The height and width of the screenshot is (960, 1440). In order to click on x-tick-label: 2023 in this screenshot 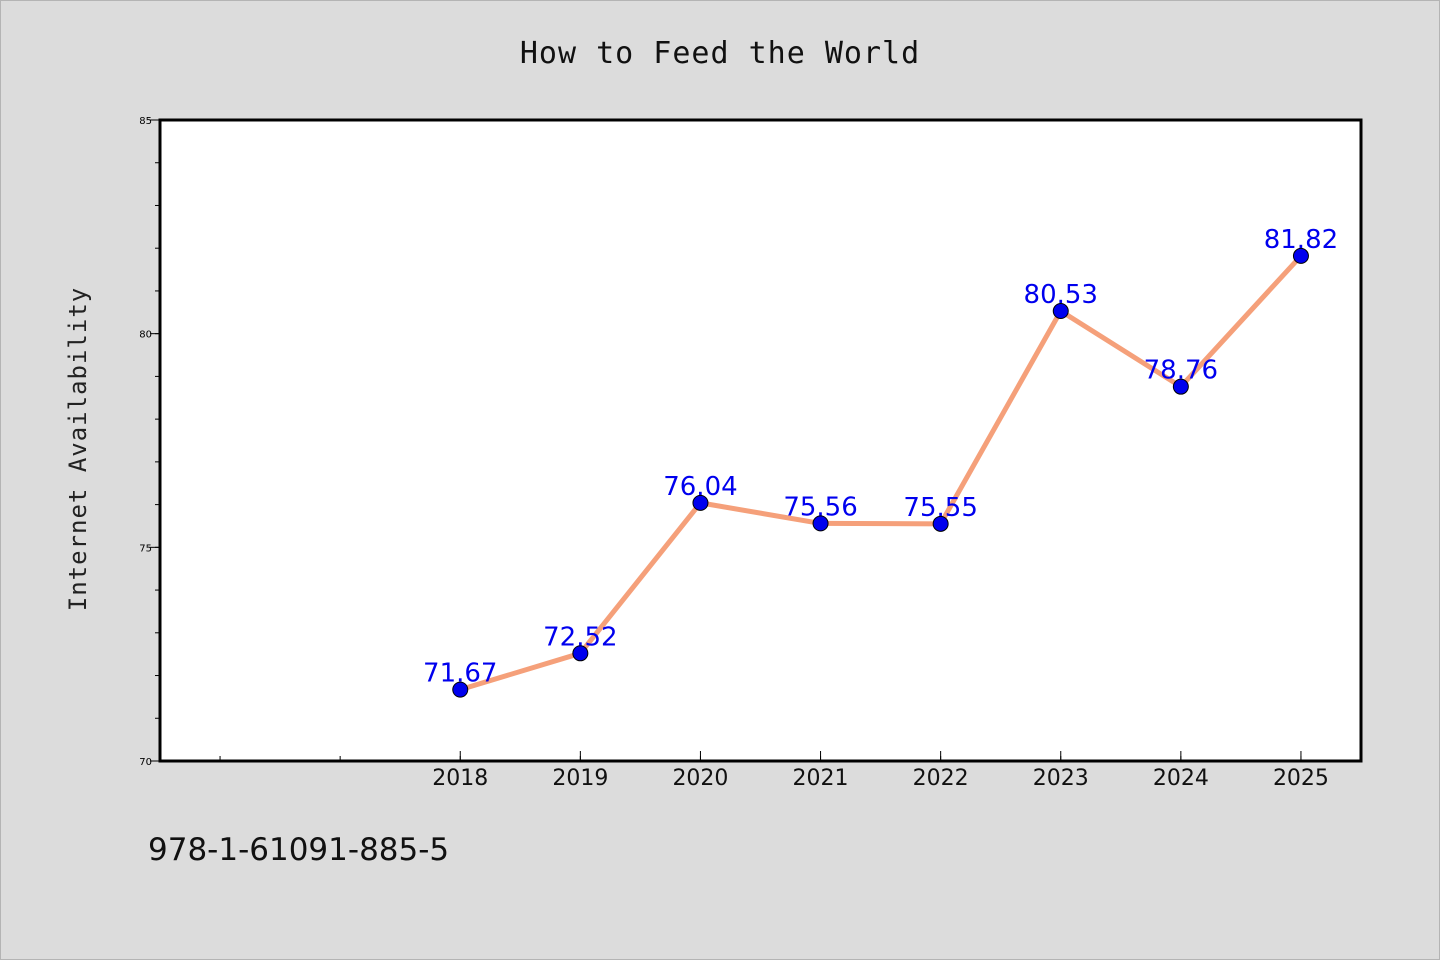, I will do `click(1061, 778)`.